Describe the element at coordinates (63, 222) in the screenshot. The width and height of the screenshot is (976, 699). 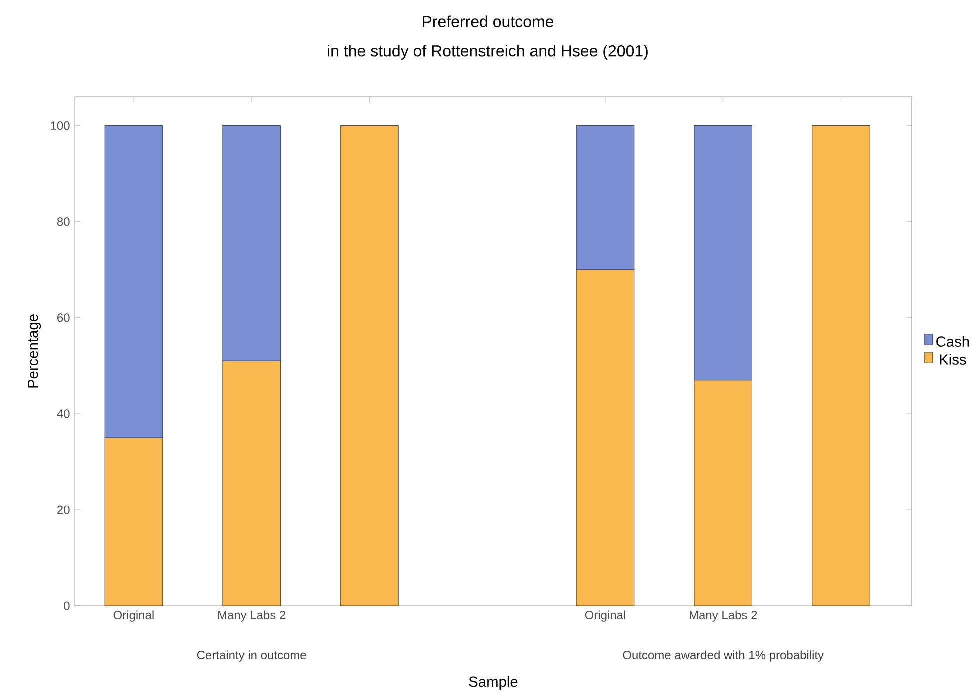
I see `y-tick-label: 80` at that location.